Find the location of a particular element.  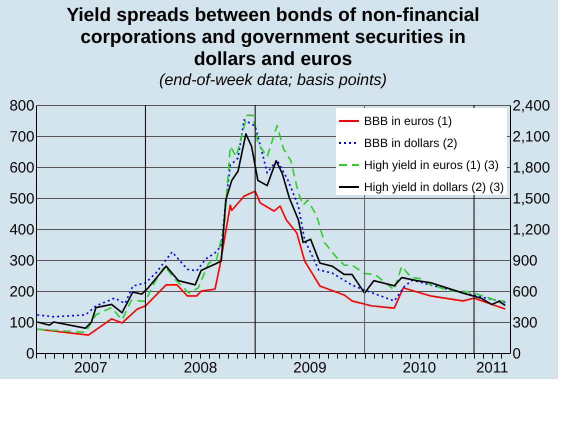

y2-tick-label: 900 is located at coordinates (525, 261).